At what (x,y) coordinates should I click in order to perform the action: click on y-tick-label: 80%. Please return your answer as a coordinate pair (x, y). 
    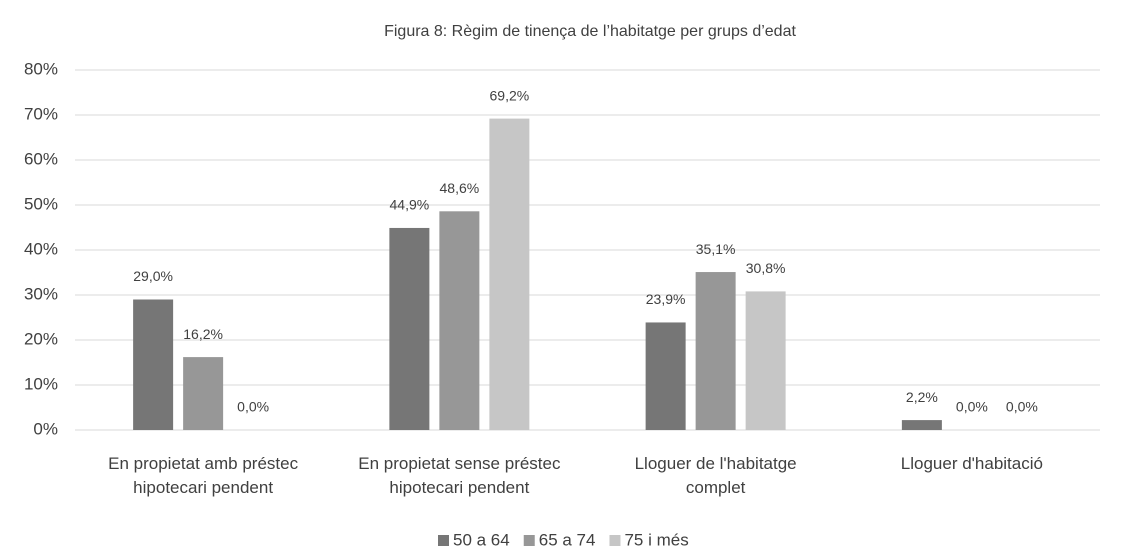
    Looking at the image, I should click on (41, 68).